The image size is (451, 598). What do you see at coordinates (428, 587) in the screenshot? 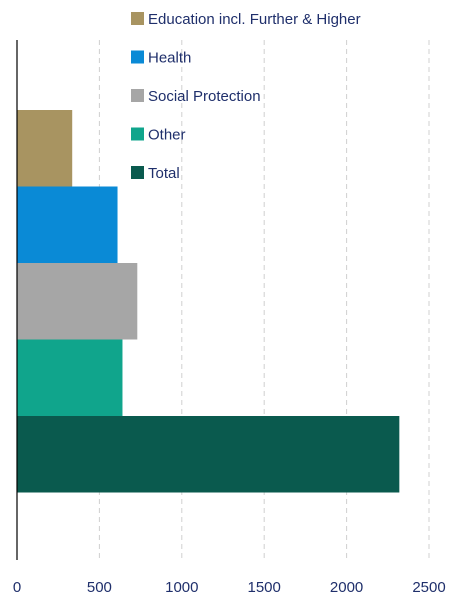
I see `x-tick-label-2500: 2500` at bounding box center [428, 587].